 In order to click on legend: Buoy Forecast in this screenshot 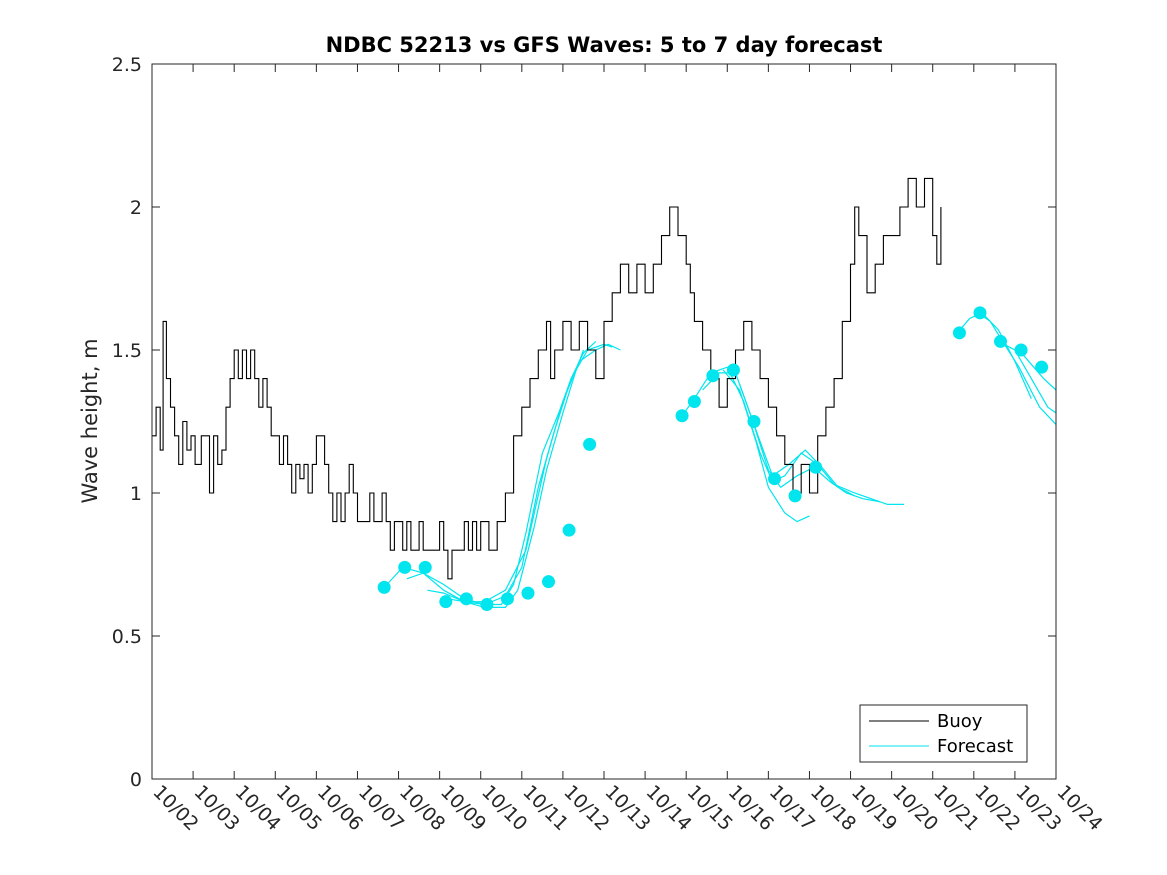, I will do `click(943, 733)`.